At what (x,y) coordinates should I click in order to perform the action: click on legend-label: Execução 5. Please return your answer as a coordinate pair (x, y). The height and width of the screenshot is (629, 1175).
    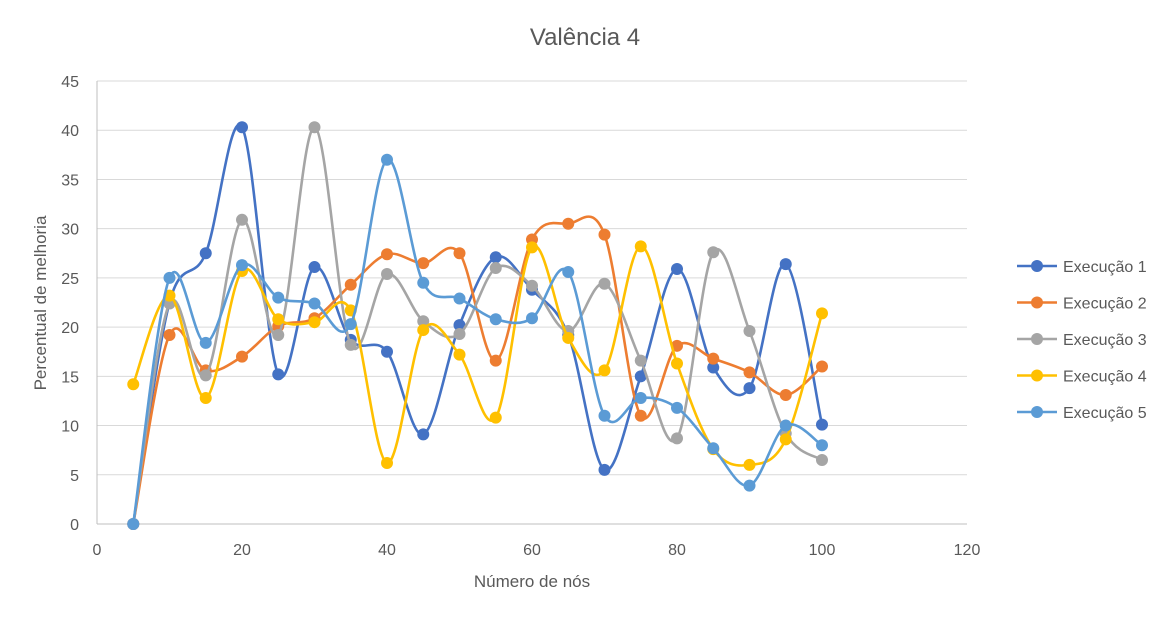
    Looking at the image, I should click on (1105, 413).